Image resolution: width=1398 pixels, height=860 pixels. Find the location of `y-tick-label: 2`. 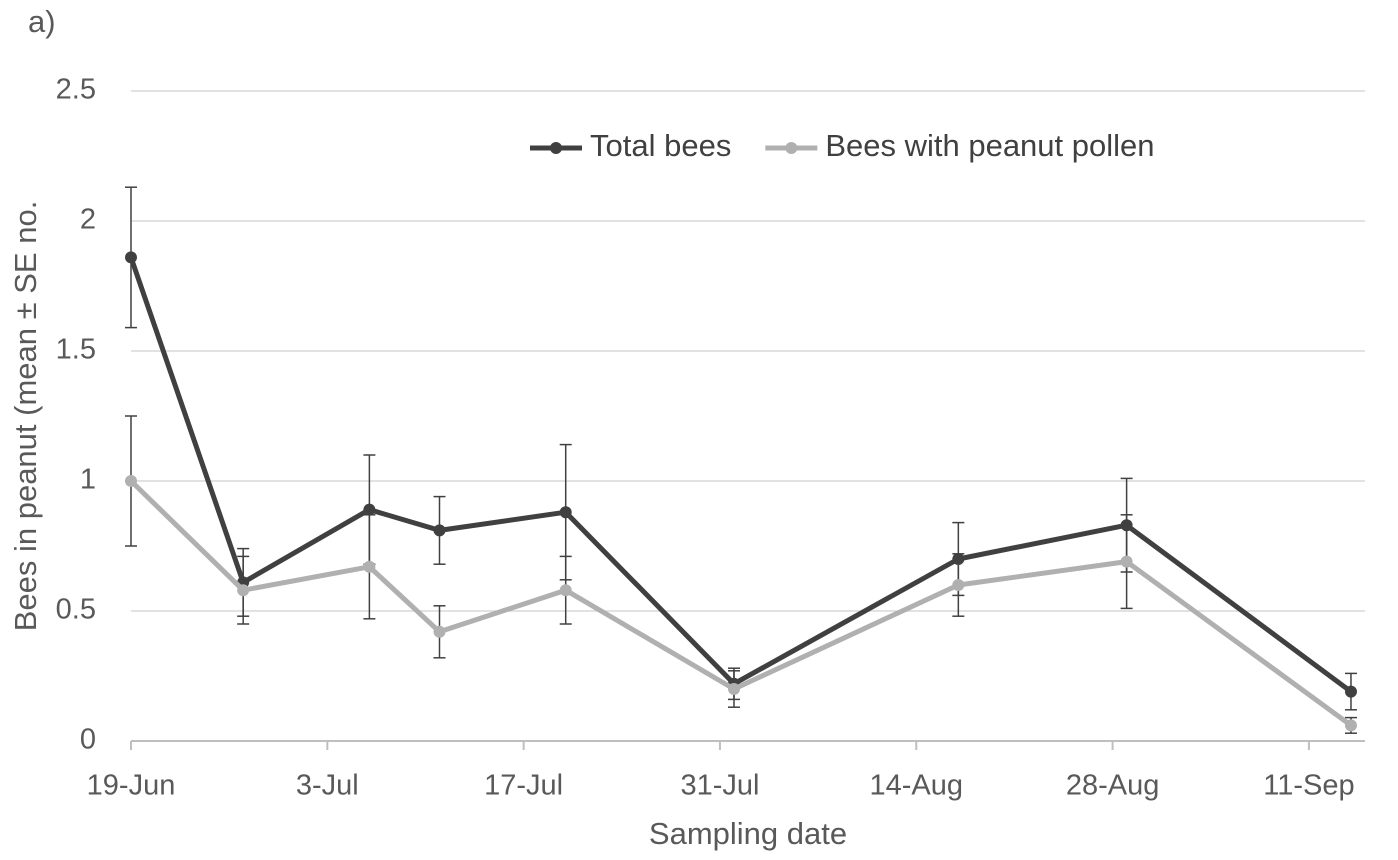

y-tick-label: 2 is located at coordinates (88, 220).